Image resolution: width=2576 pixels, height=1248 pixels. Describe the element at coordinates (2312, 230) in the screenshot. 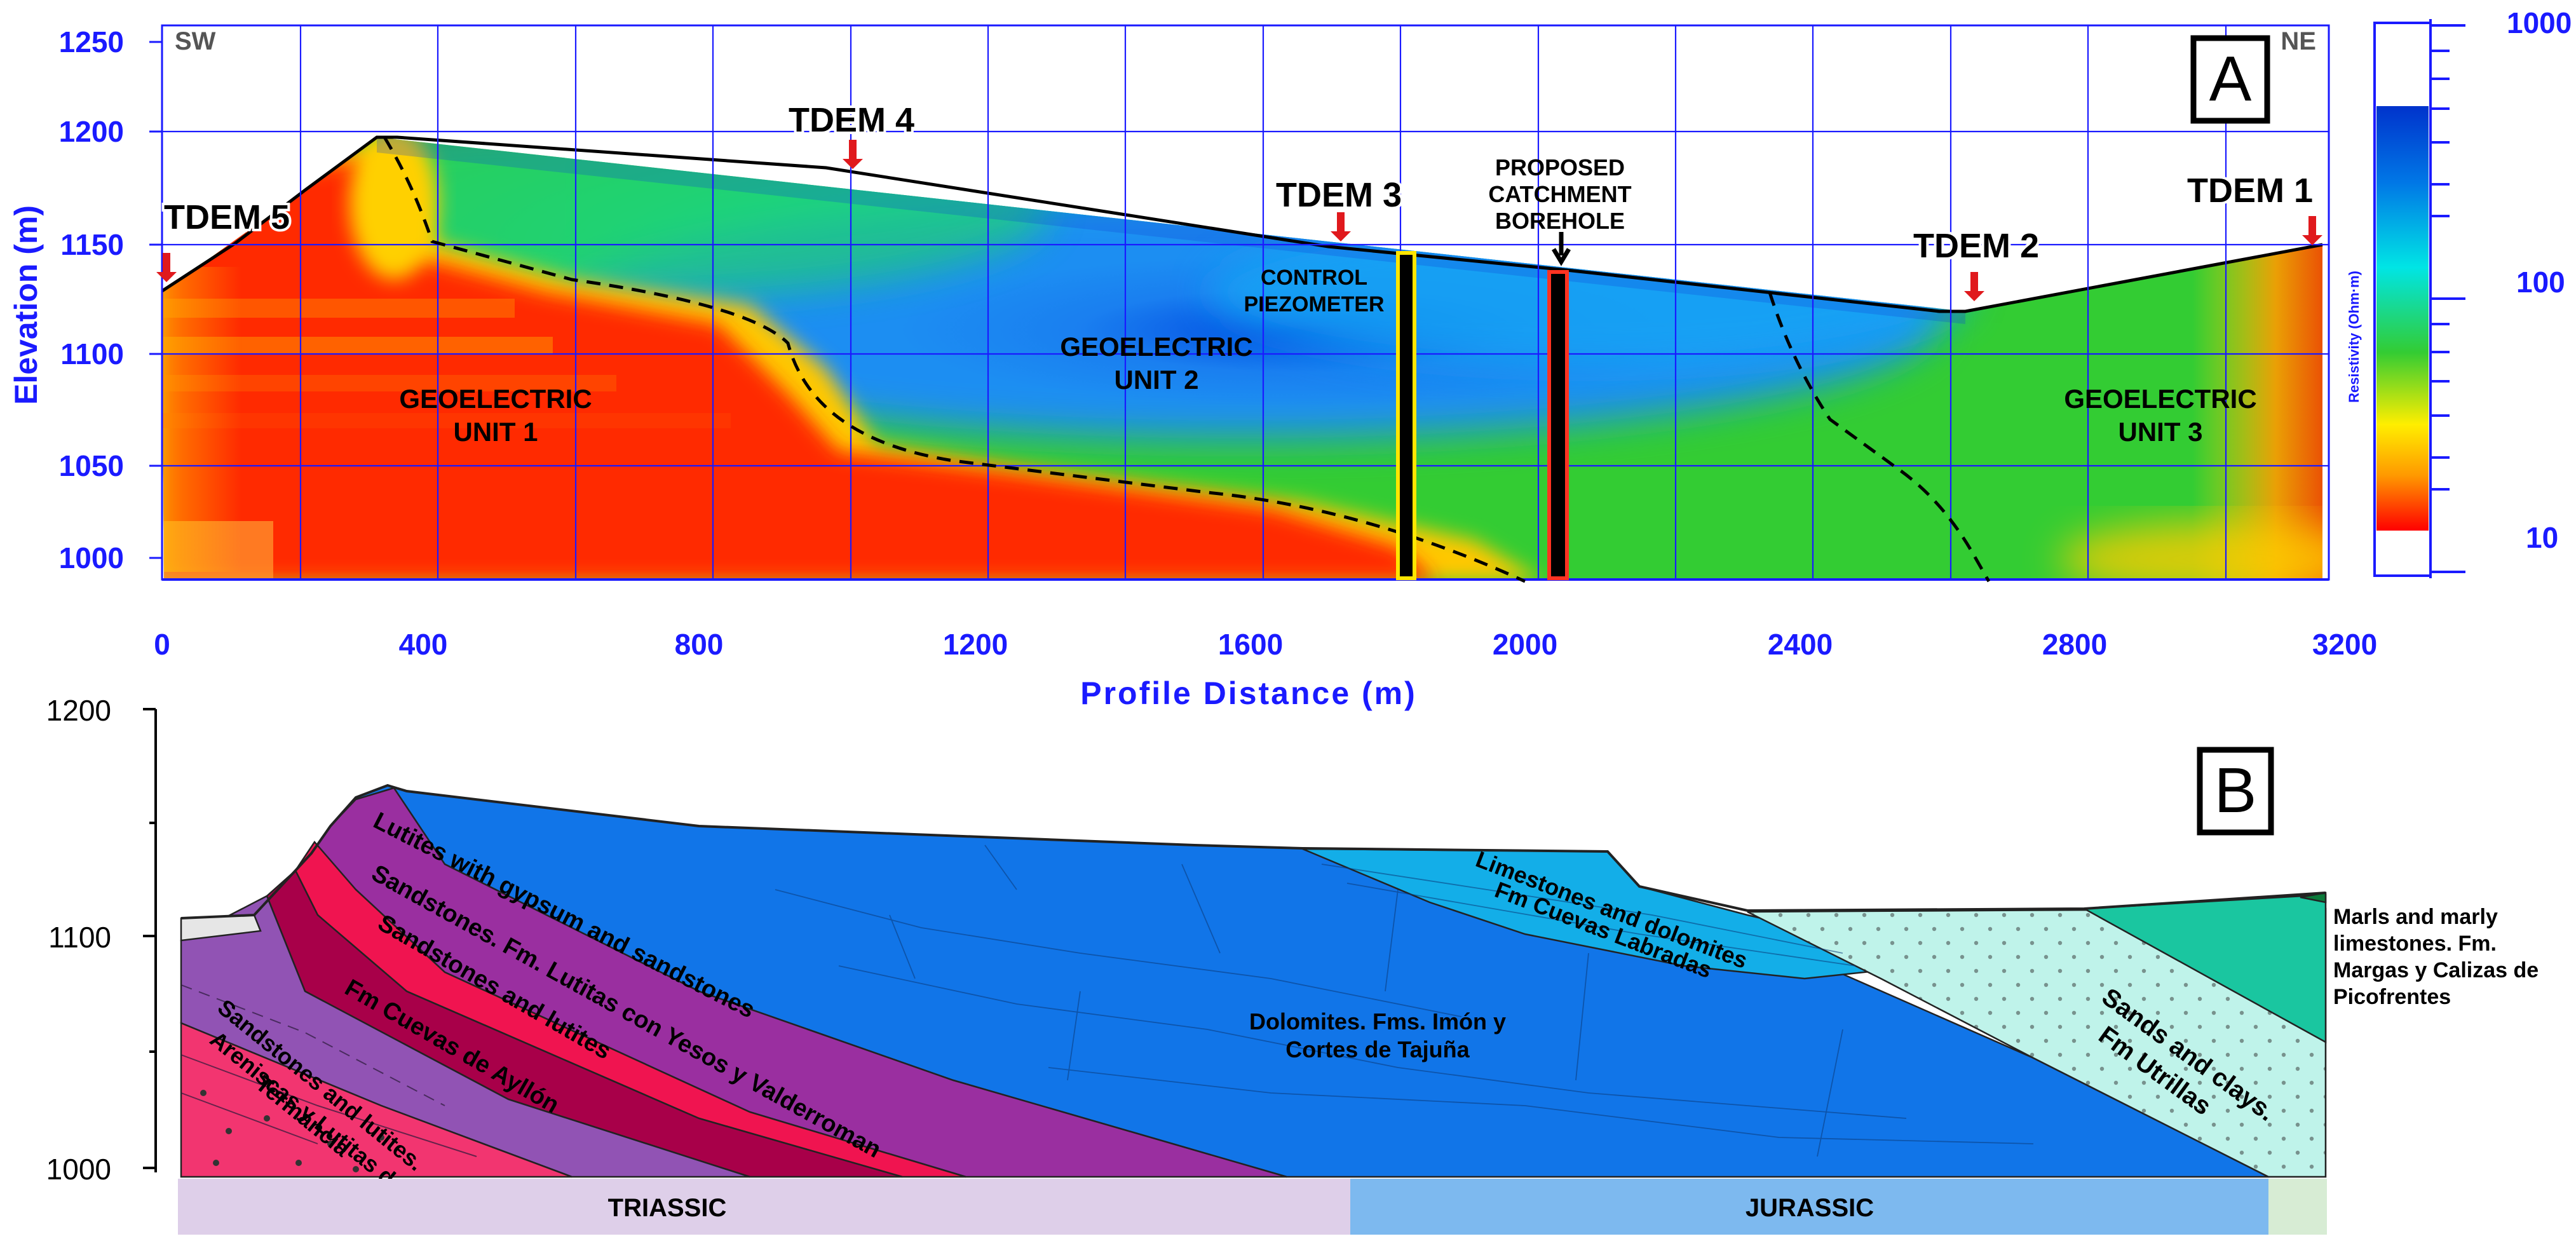

I see `tdem1-marker-icon` at that location.